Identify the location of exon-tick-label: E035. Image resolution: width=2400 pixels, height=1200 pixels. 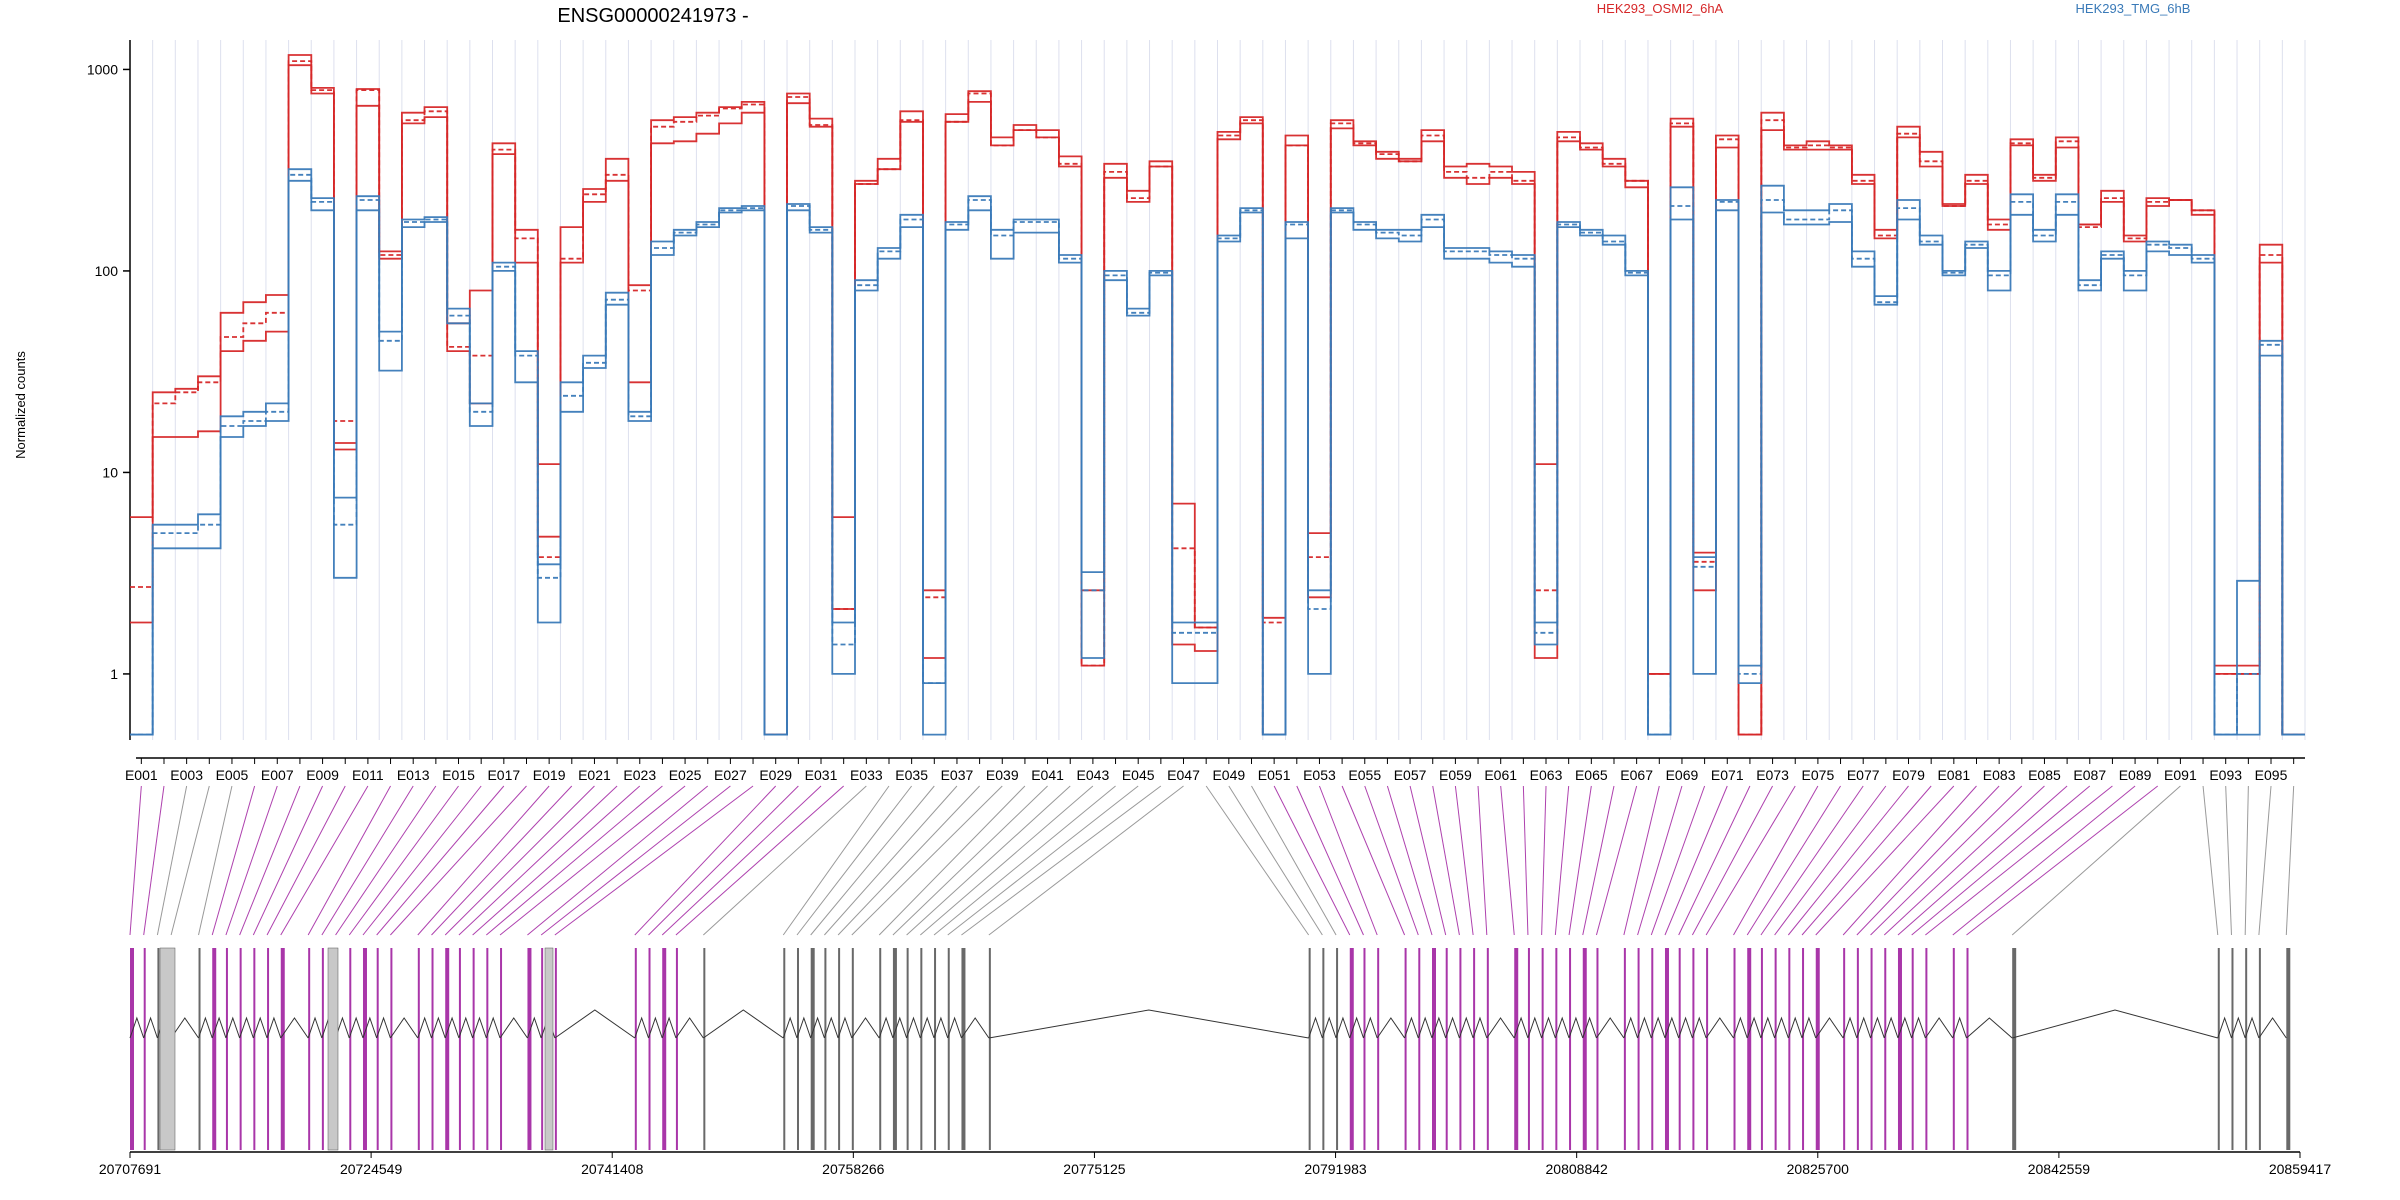
(911, 775).